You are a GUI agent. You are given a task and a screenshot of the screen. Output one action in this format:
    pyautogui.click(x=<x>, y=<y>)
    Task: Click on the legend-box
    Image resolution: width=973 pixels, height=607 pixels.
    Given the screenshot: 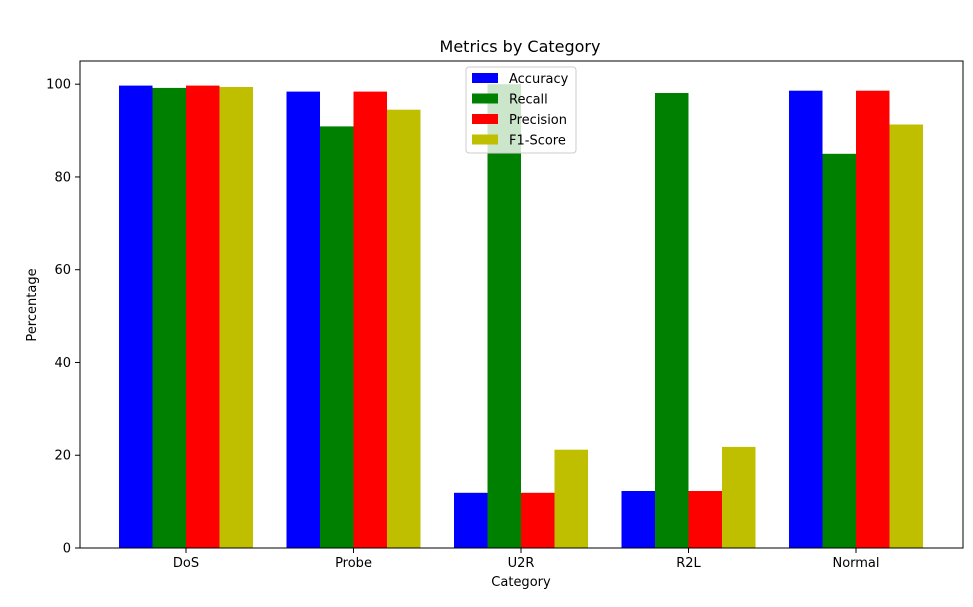 What is the action you would take?
    pyautogui.click(x=521, y=110)
    